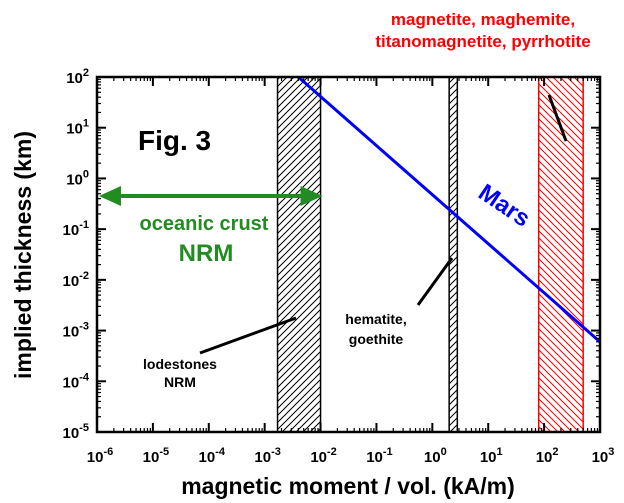 Image resolution: width=624 pixels, height=503 pixels. Describe the element at coordinates (180, 364) in the screenshot. I see `lodestones-label-line-1: lodestones` at that location.